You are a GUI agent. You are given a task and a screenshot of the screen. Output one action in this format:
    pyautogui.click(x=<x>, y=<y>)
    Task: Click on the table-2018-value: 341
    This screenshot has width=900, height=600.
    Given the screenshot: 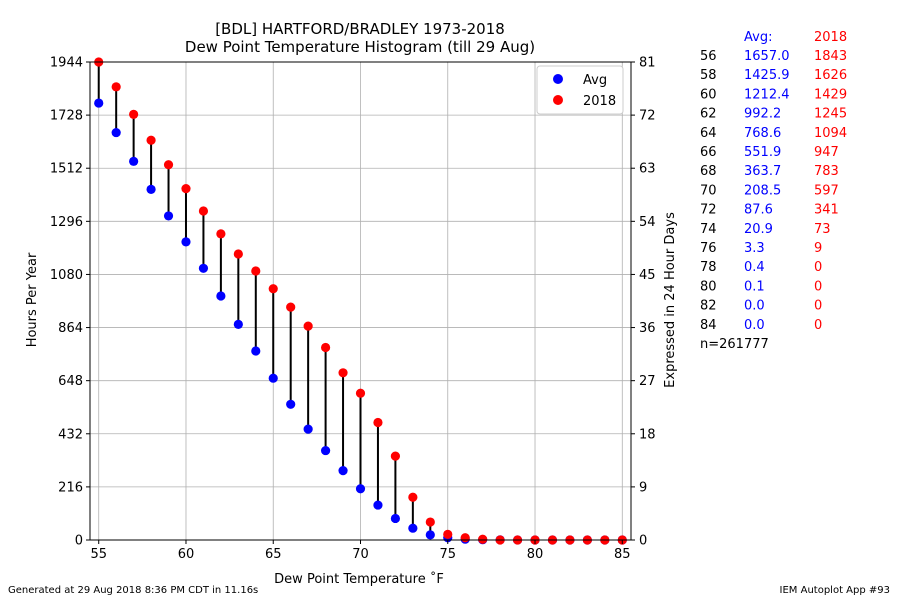 What is the action you would take?
    pyautogui.click(x=826, y=210)
    